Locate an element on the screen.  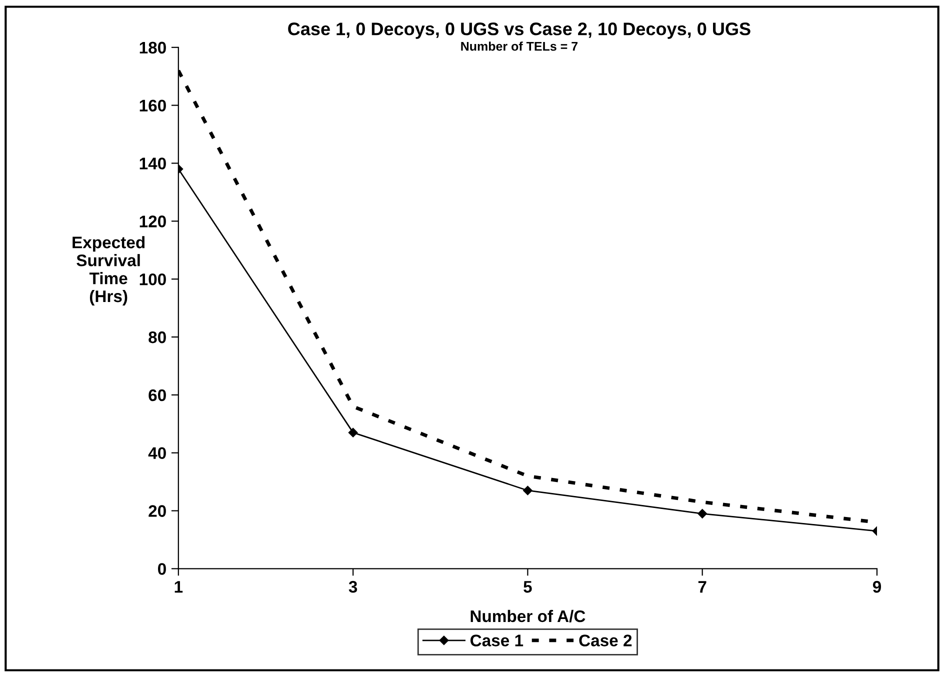
y-tick-label: 160 is located at coordinates (153, 106).